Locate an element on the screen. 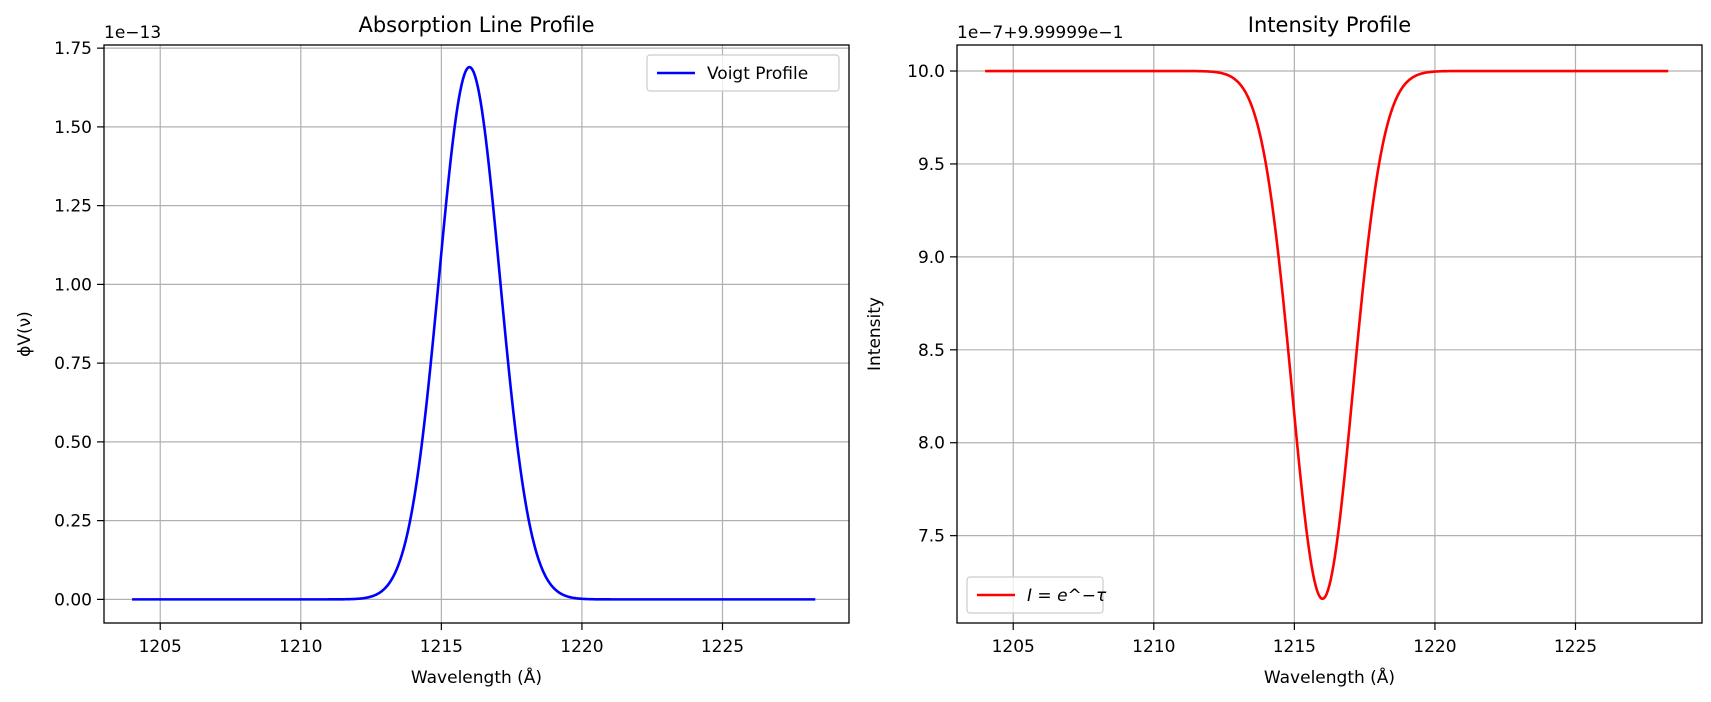 This screenshot has width=1711, height=702. axis-offset-label: 1e−7+9.99999e−1 is located at coordinates (1040, 33).